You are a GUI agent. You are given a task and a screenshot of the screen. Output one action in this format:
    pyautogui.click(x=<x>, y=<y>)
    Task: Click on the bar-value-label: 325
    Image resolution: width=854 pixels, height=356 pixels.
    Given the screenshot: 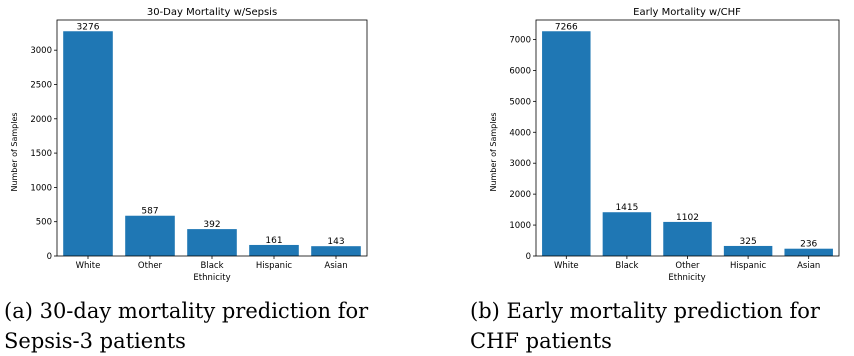 What is the action you would take?
    pyautogui.click(x=748, y=242)
    